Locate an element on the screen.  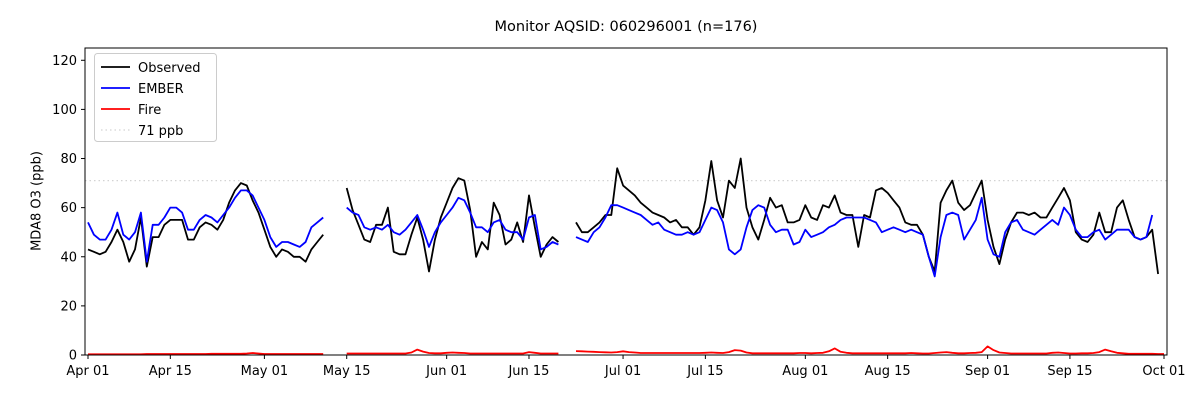
x-tick-label: Apr 15 is located at coordinates (170, 371).